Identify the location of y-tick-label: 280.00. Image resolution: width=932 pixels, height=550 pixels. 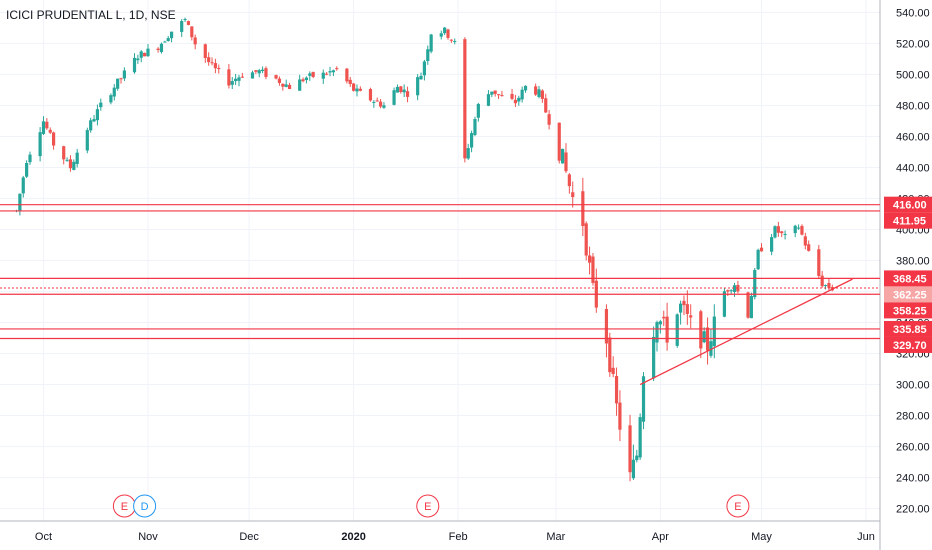
(913, 417).